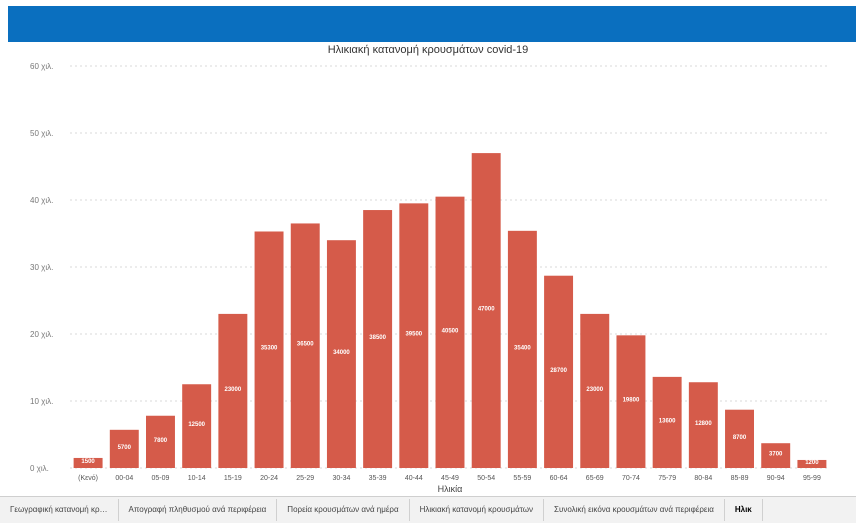 This screenshot has width=856, height=523. I want to click on bar-data-label: 1200, so click(812, 463).